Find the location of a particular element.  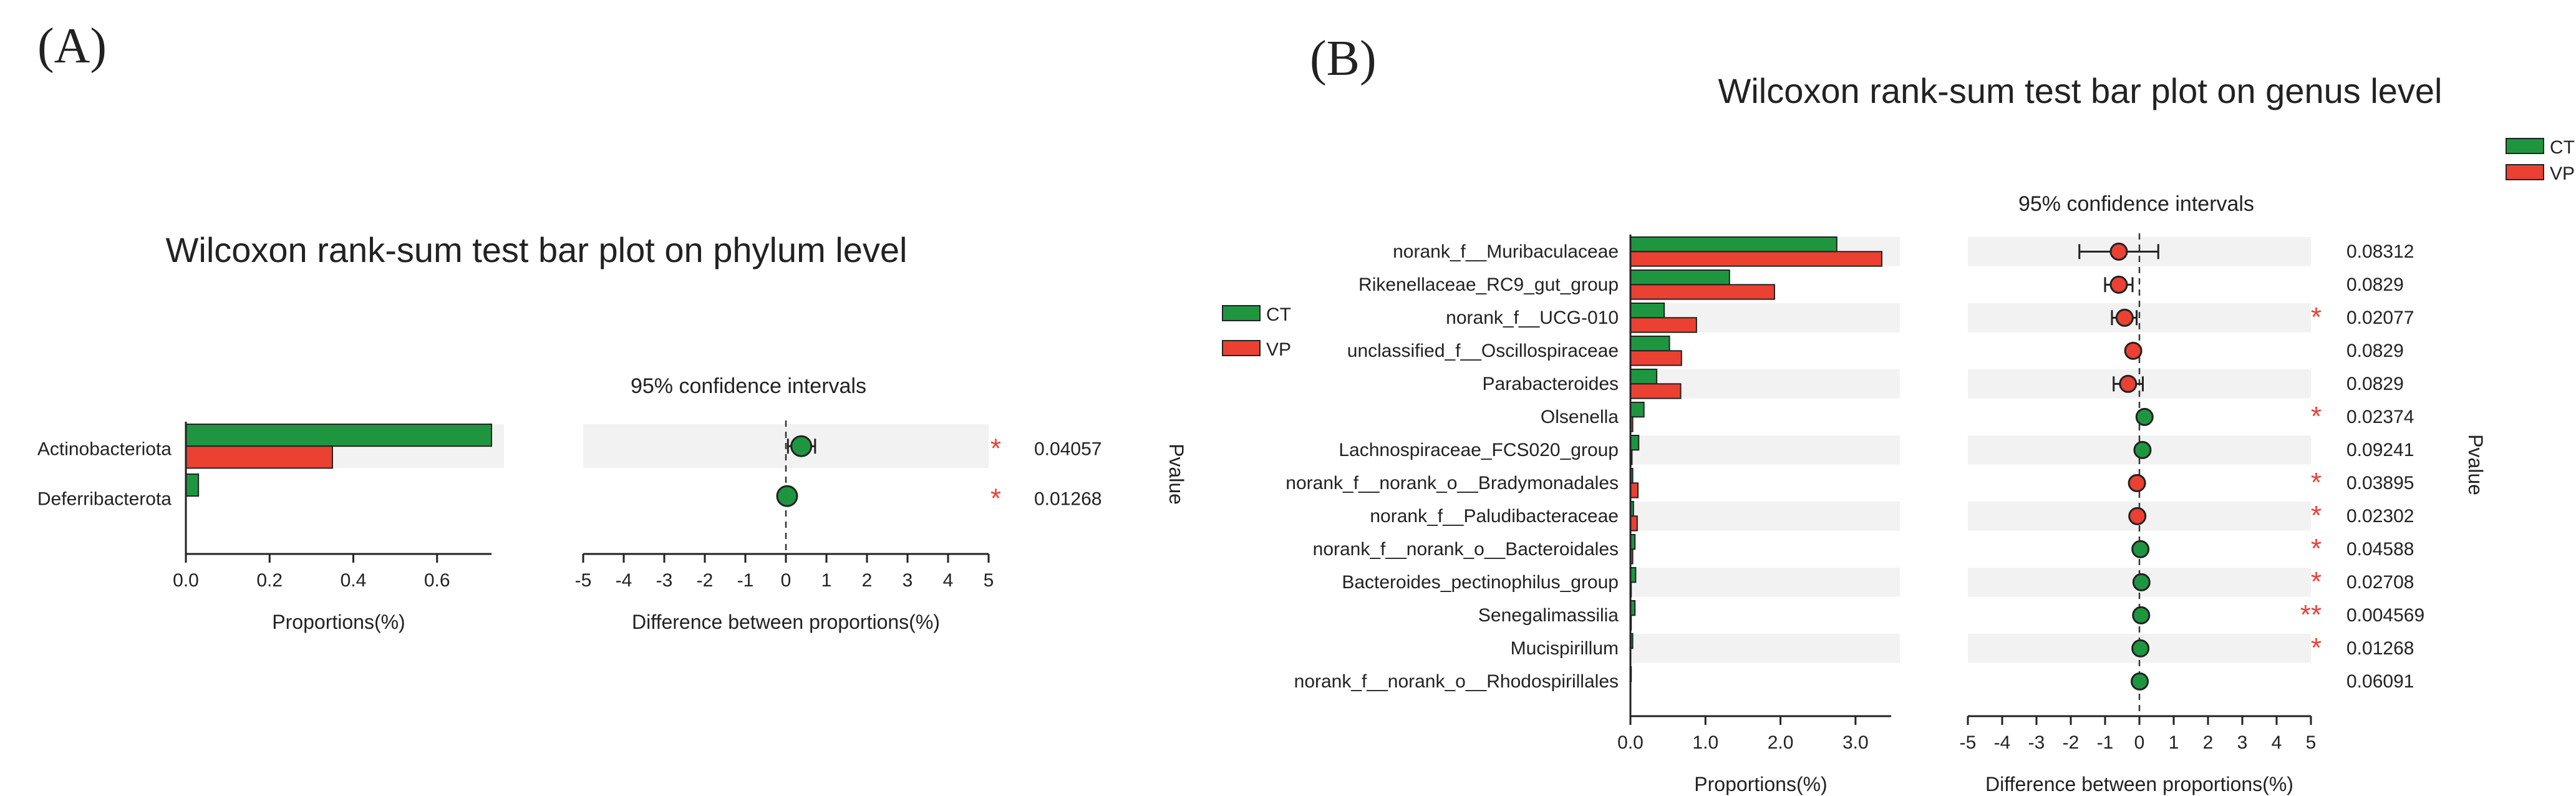

legend-label-vp: VP is located at coordinates (2562, 173).